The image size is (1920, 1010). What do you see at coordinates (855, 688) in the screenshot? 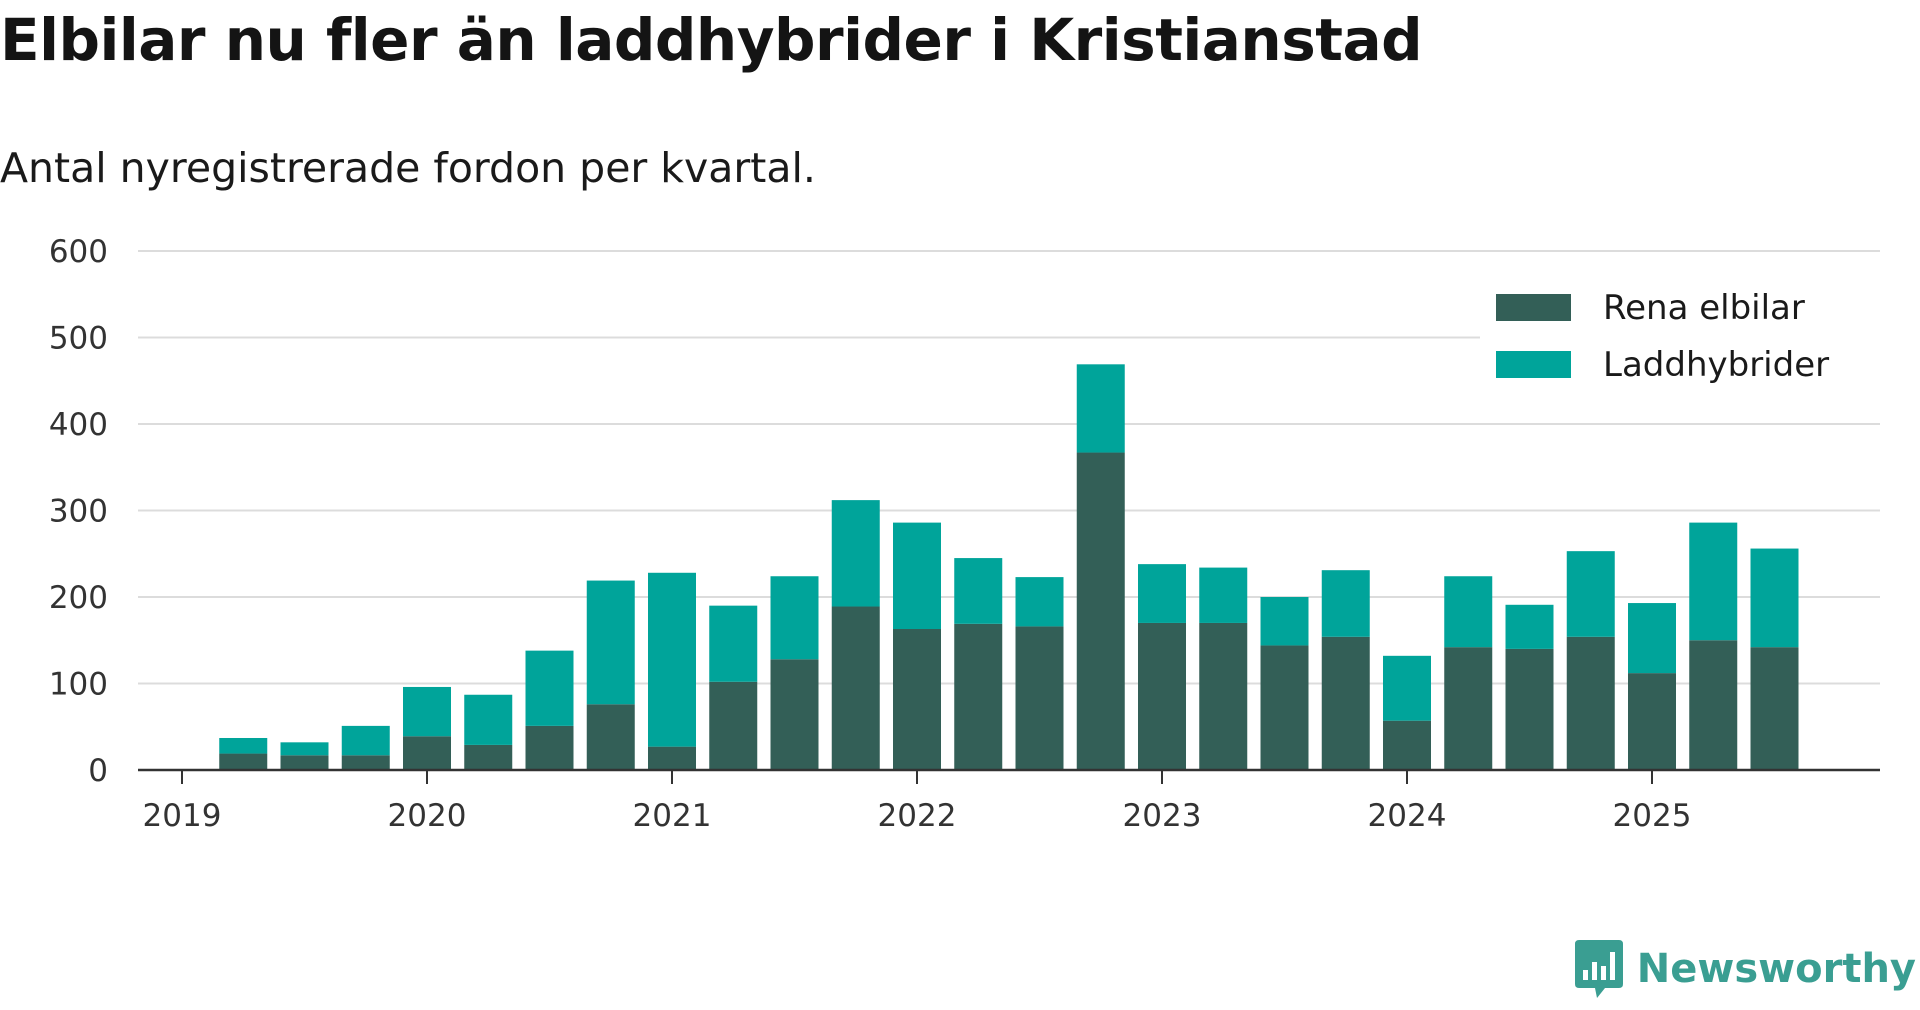
I see `bar-rena-elbilar-2021-Q4` at bounding box center [855, 688].